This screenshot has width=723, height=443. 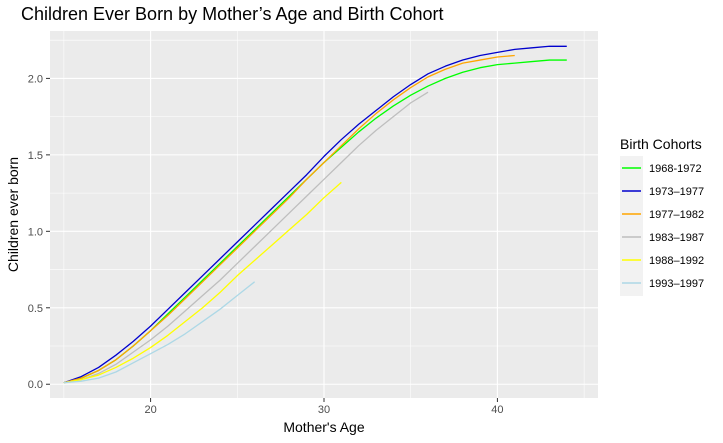 I want to click on y-tick-label: 1.0, so click(x=35, y=232).